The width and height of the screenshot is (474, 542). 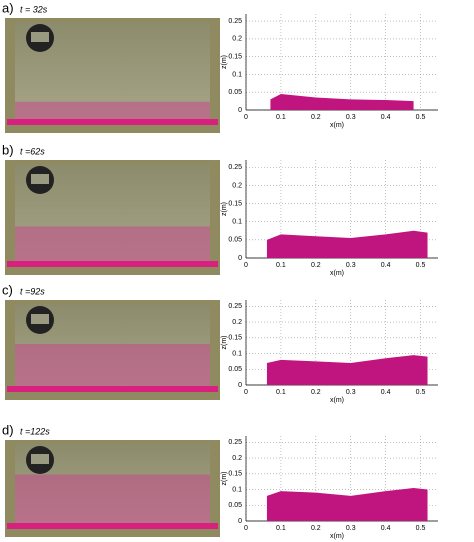 What do you see at coordinates (8, 149) in the screenshot?
I see `panel-label: b)` at bounding box center [8, 149].